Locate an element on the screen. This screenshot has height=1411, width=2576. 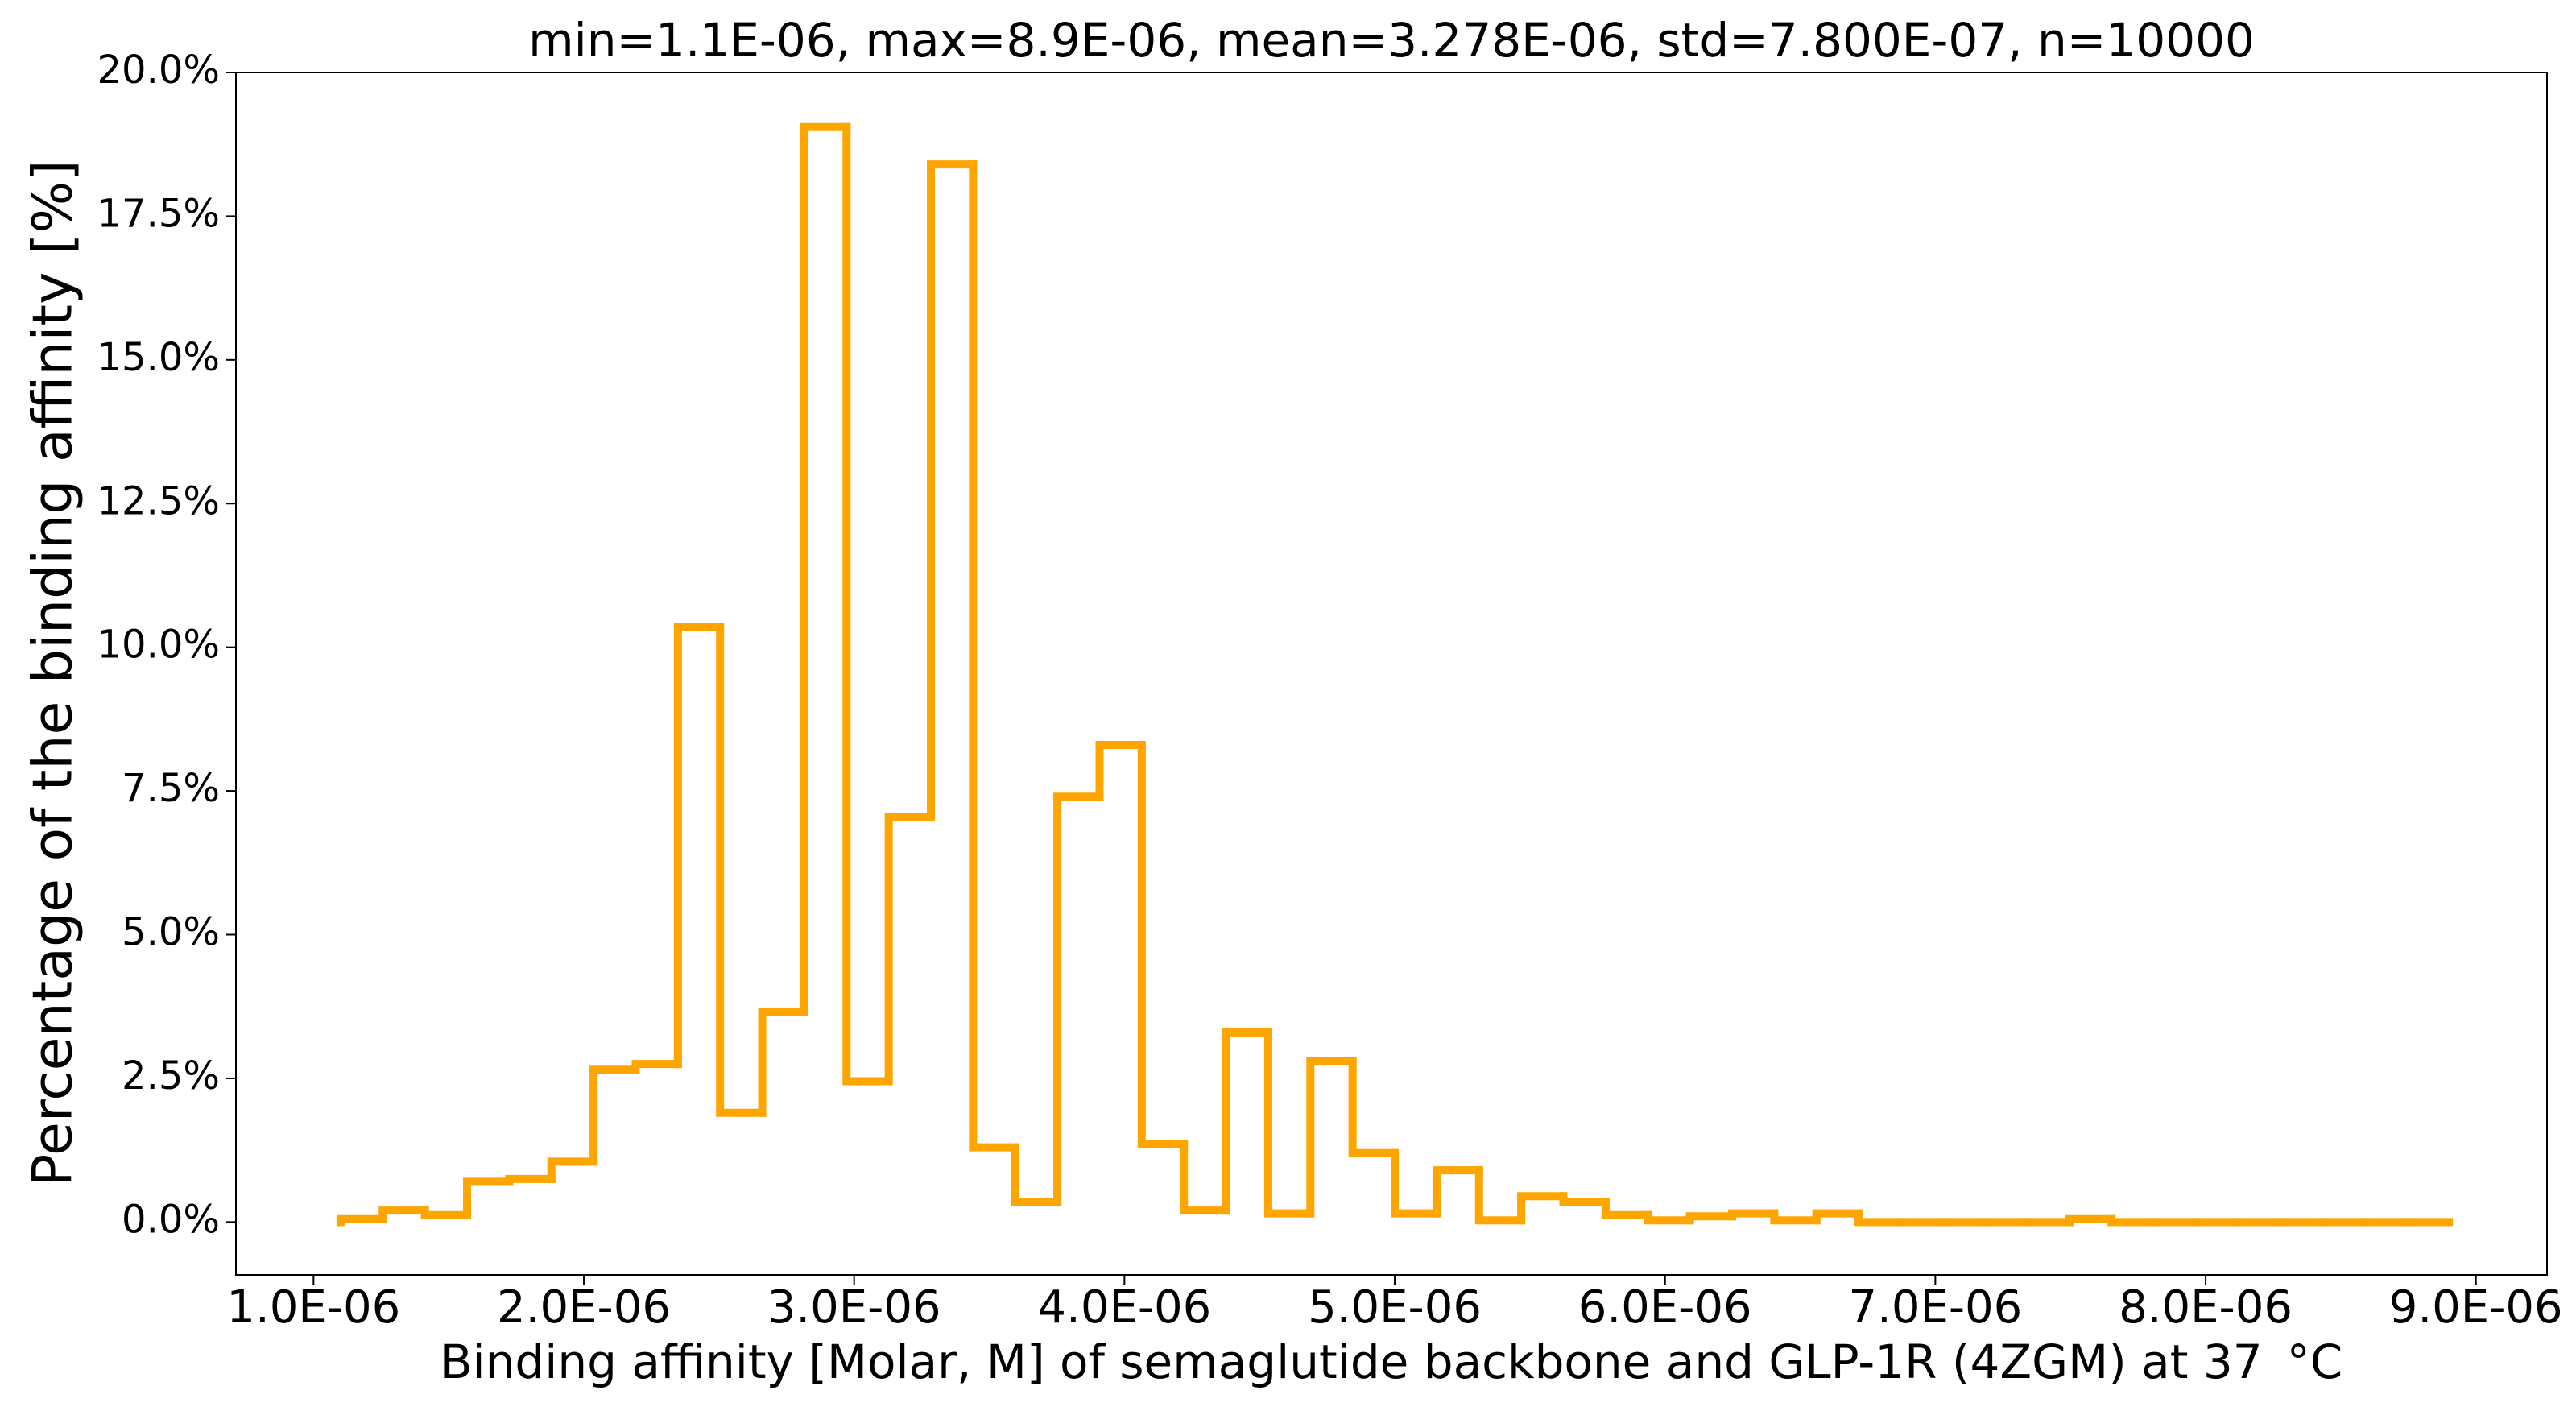
x-tick-label: 2.0E-06 is located at coordinates (584, 1307).